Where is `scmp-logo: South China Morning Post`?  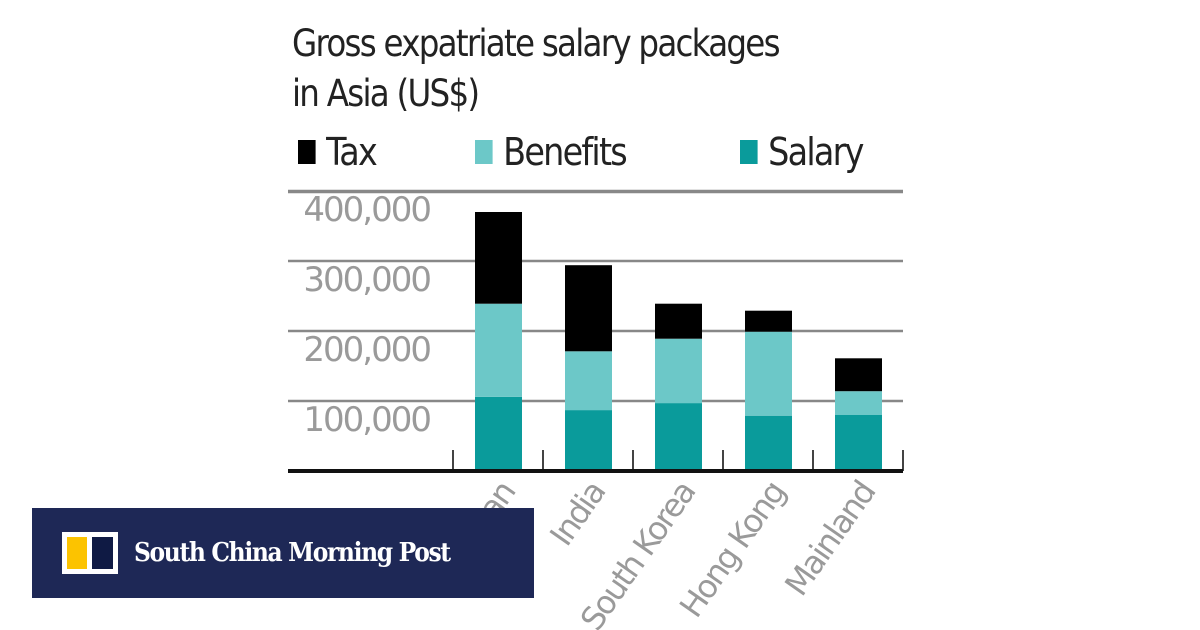 scmp-logo: South China Morning Post is located at coordinates (283, 553).